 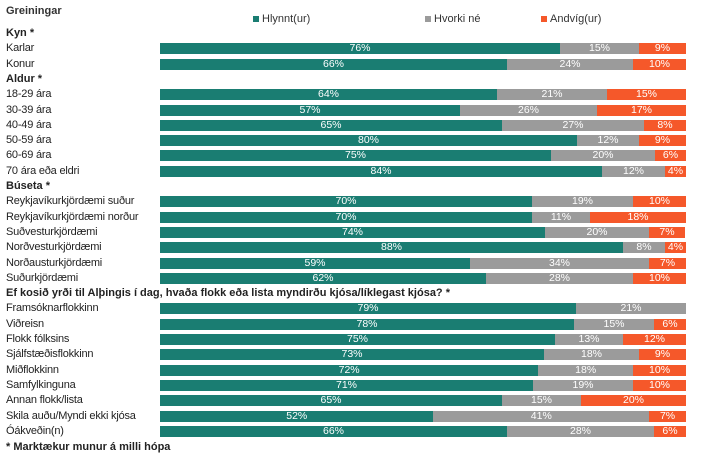 I want to click on bar-row: 30-39 ára 57% 26% 17%, so click(x=356, y=110).